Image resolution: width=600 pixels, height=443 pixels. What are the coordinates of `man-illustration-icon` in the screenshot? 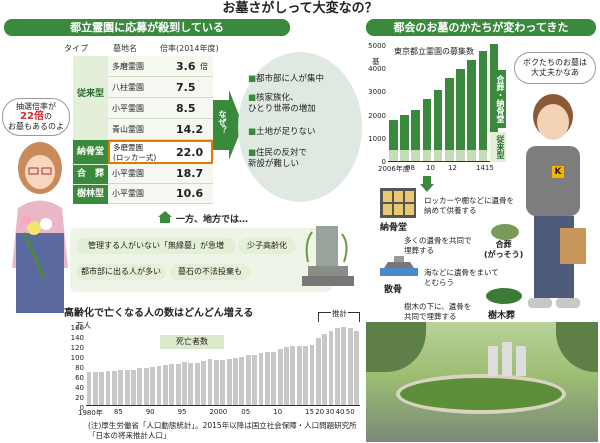 It's located at (556, 201).